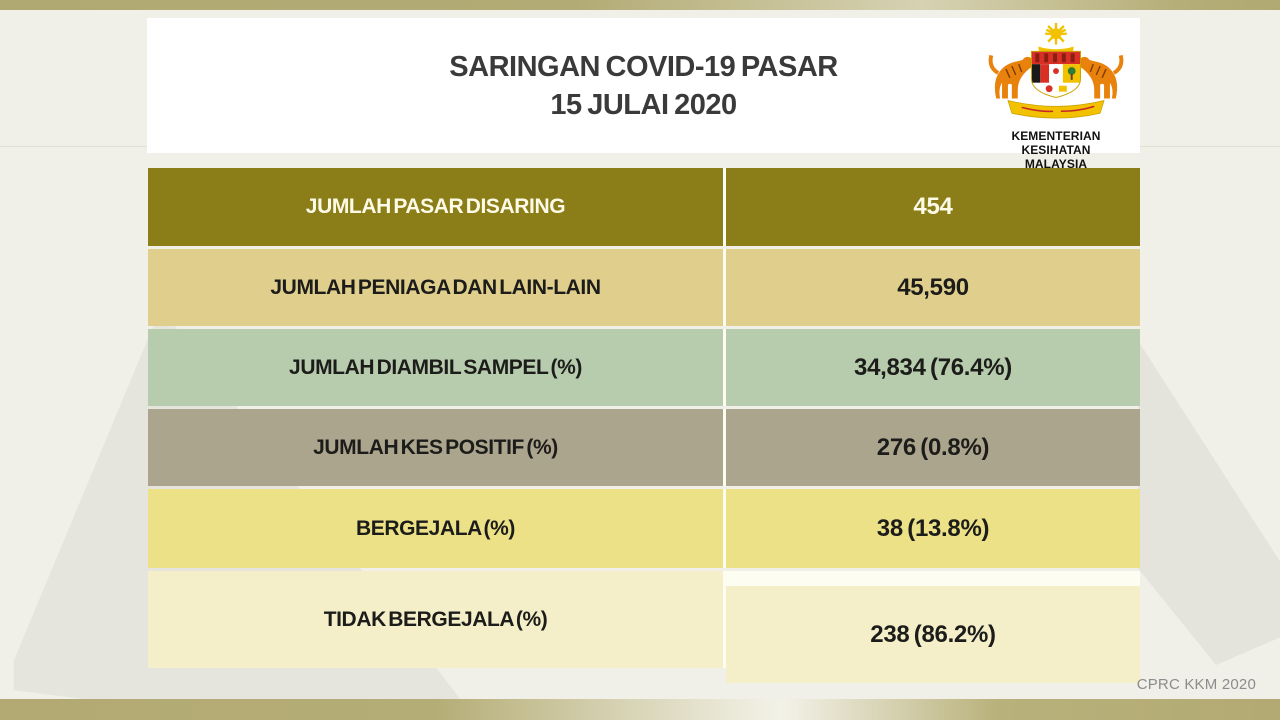 The width and height of the screenshot is (1280, 720). Describe the element at coordinates (1101, 76) in the screenshot. I see `tiger-right` at that location.